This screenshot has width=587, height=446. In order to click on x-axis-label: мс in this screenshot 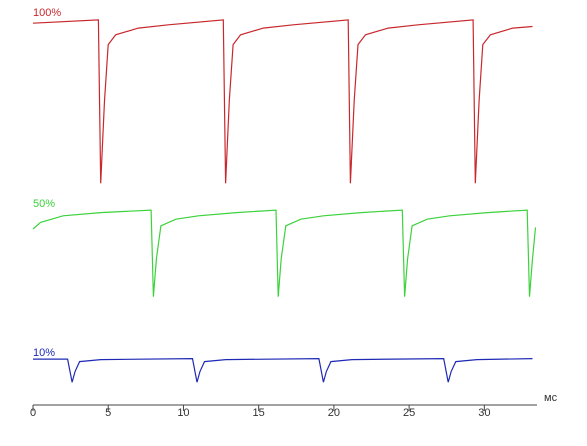, I will do `click(551, 398)`.